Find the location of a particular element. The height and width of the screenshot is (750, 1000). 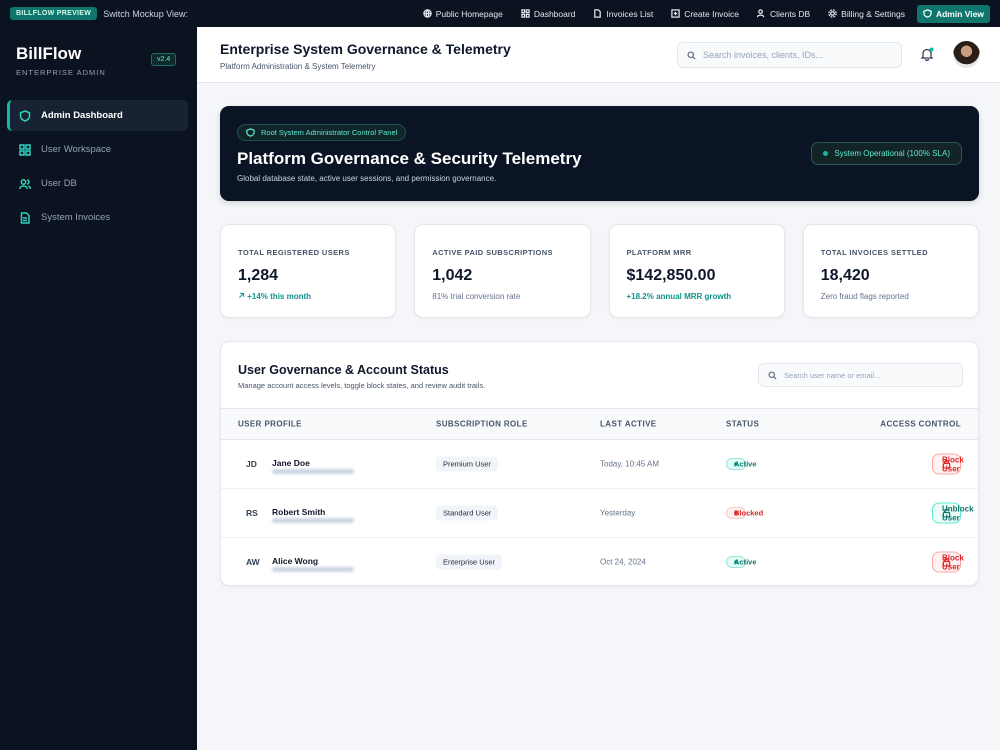

switch-label: Switch Mockup View: is located at coordinates (146, 13).